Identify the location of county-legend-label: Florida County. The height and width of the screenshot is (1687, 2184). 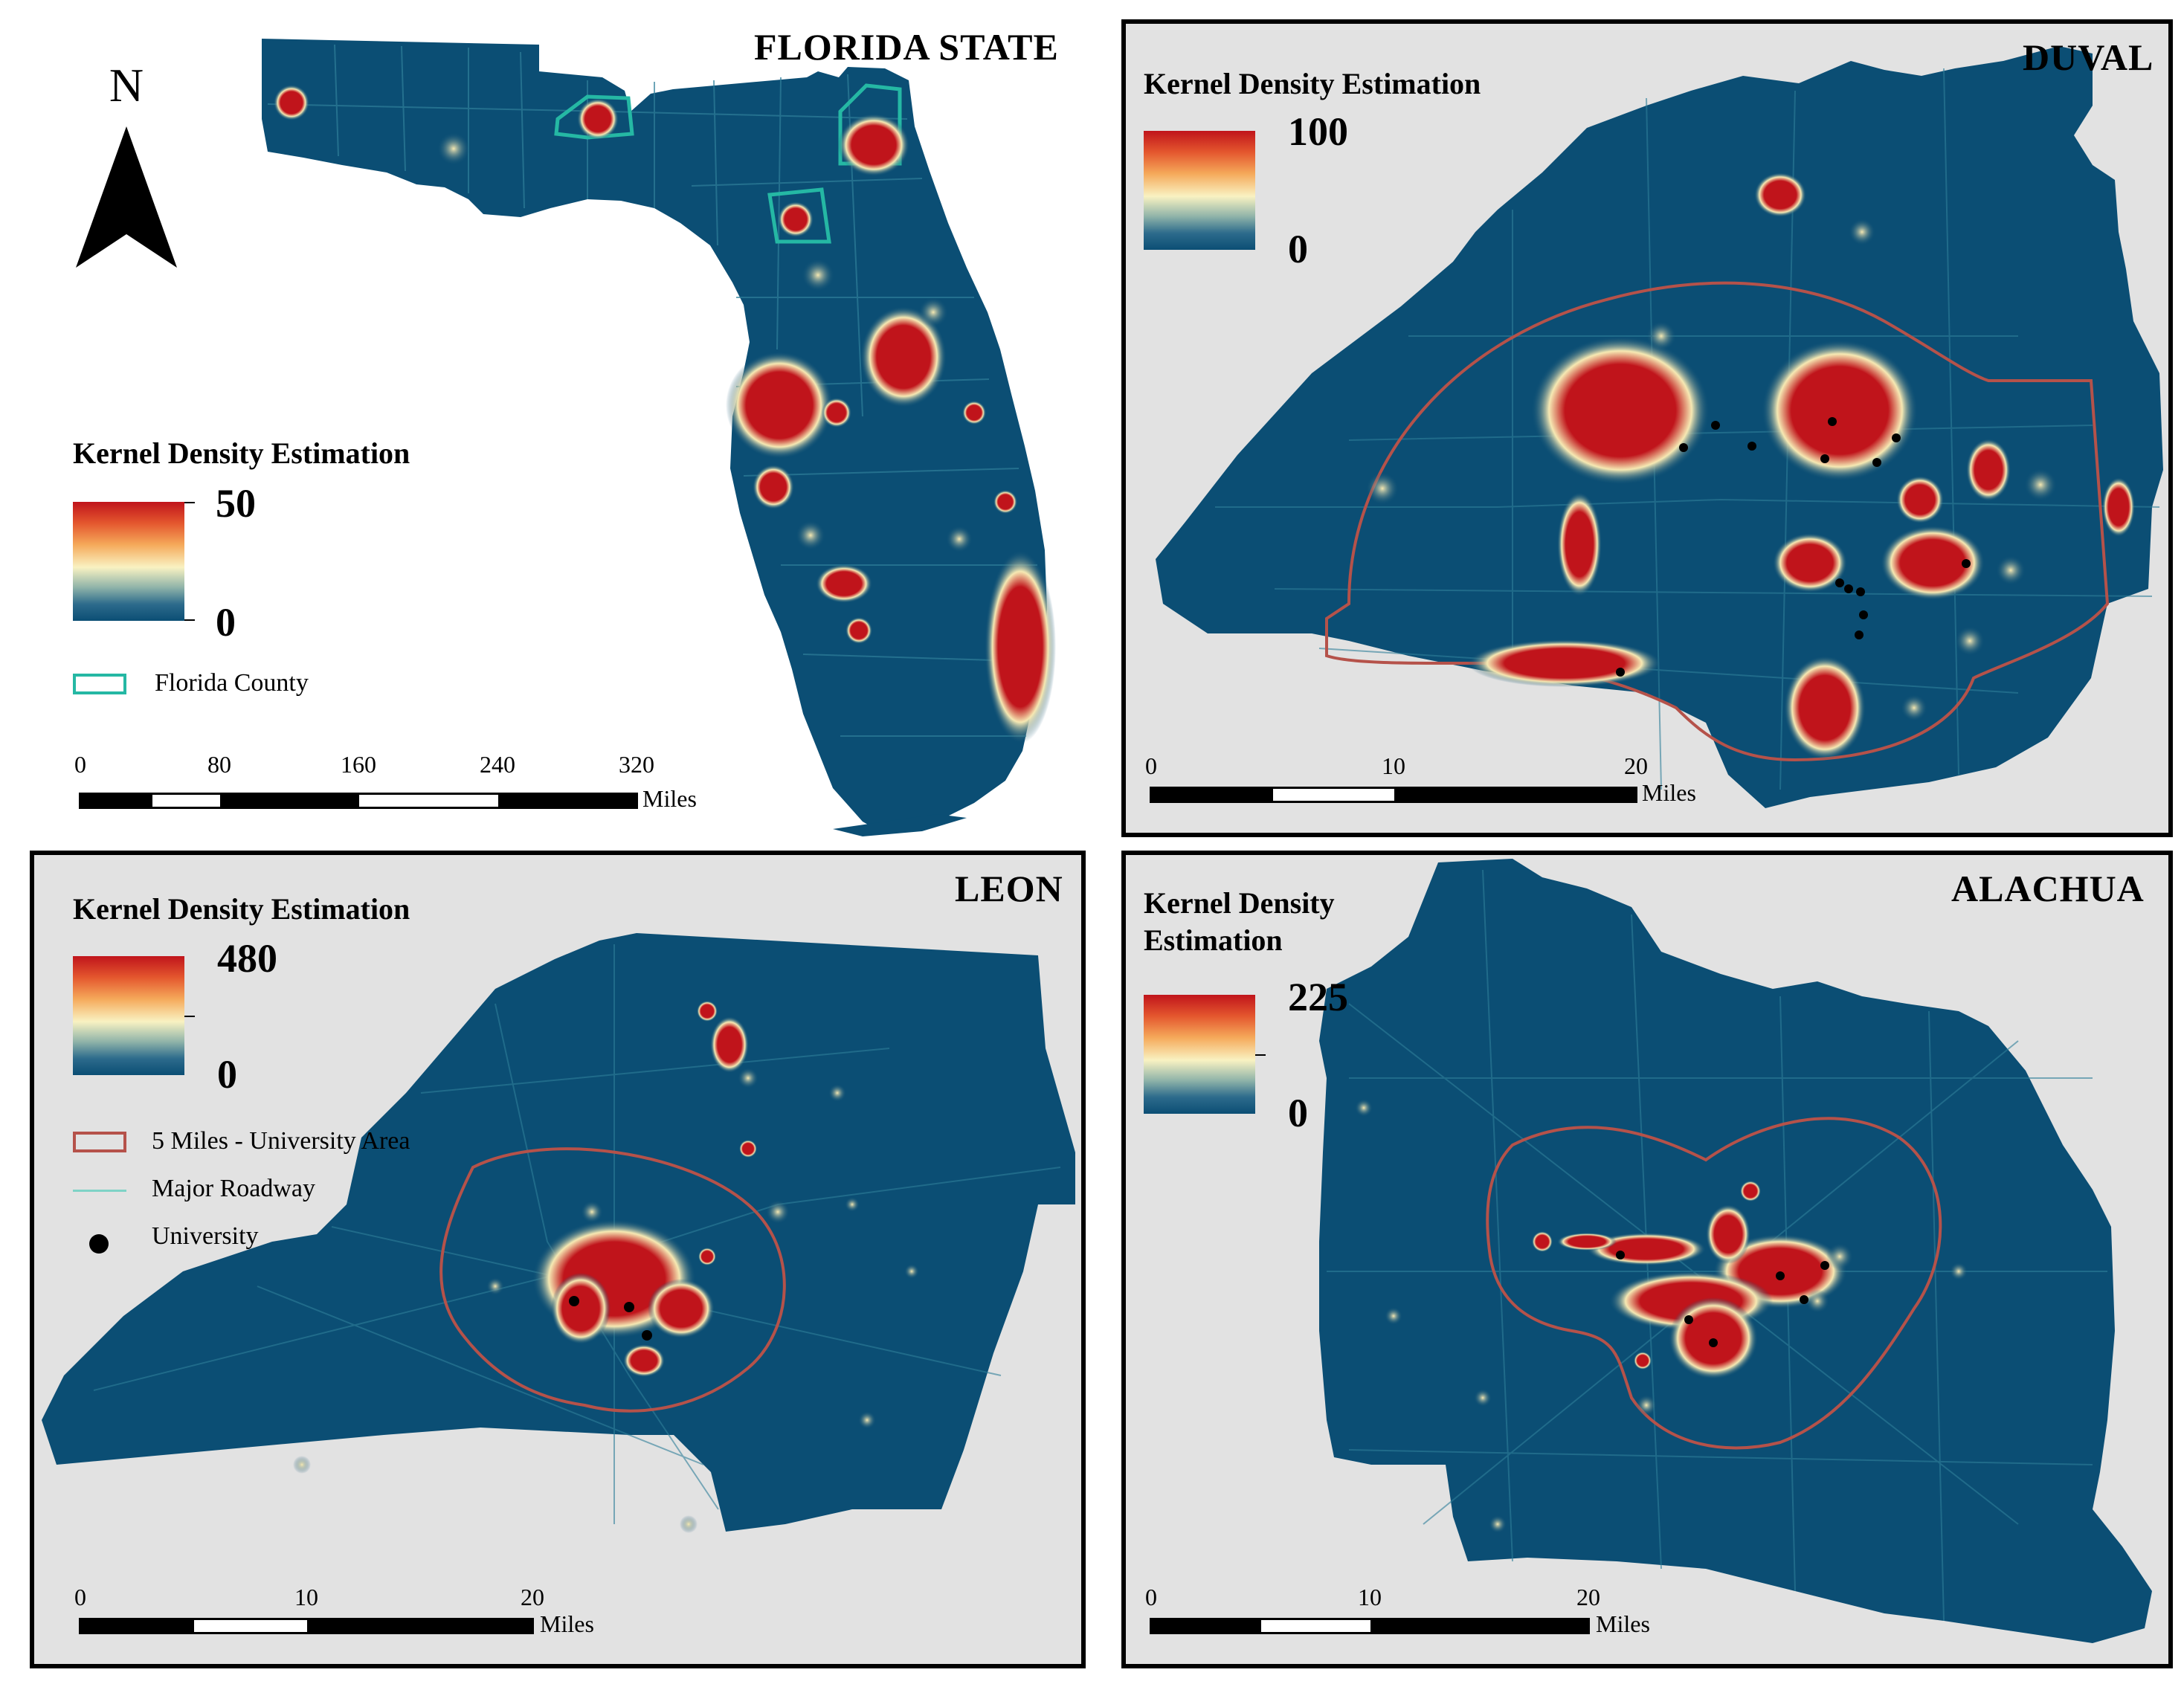
(232, 683).